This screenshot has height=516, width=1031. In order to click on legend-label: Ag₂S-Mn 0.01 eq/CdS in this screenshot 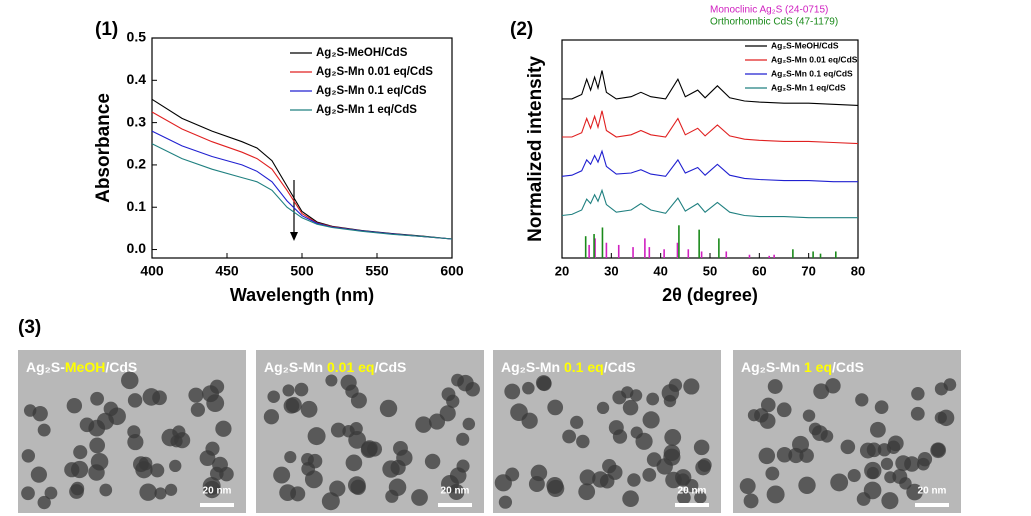, I will do `click(374, 72)`.